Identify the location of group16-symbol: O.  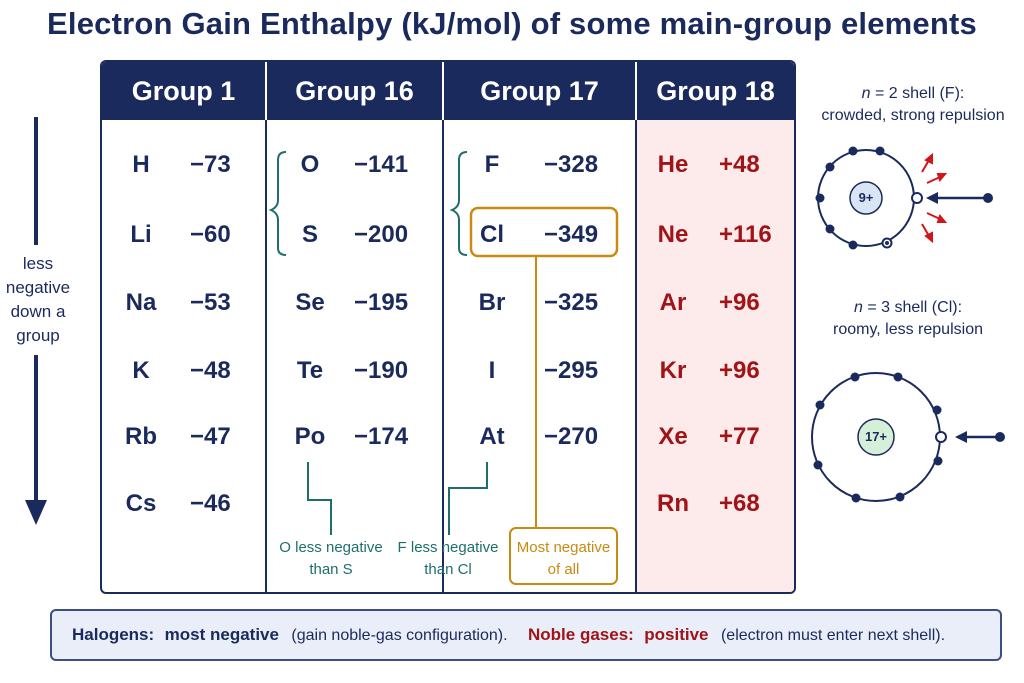
(310, 164).